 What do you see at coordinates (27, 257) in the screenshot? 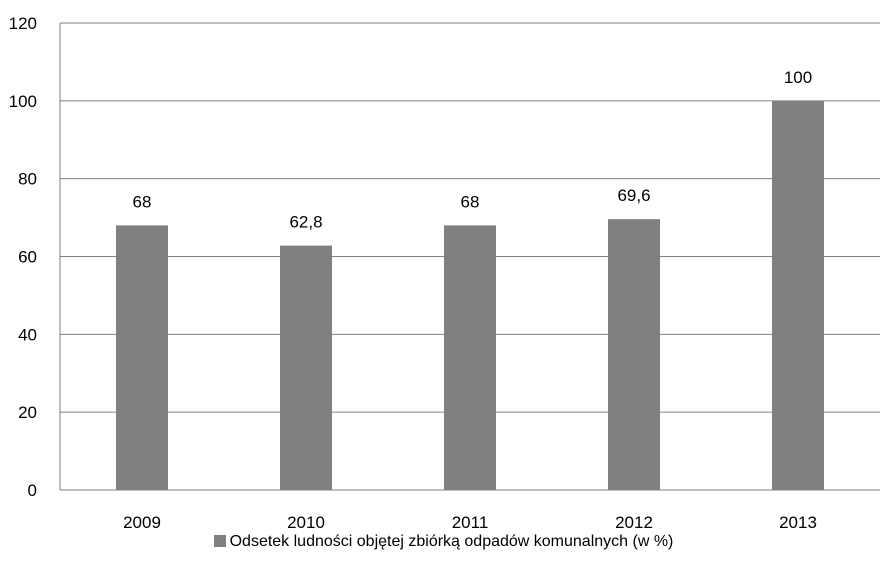
I see `y-tick-label: 60` at bounding box center [27, 257].